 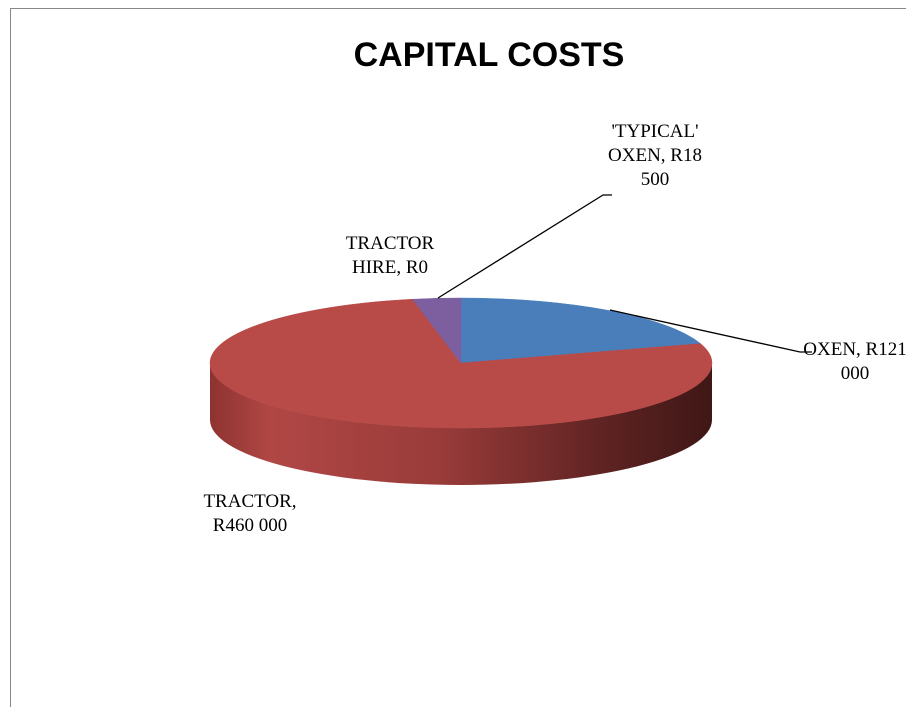 I want to click on data-label: TRACTOR, R460 000, so click(x=250, y=514).